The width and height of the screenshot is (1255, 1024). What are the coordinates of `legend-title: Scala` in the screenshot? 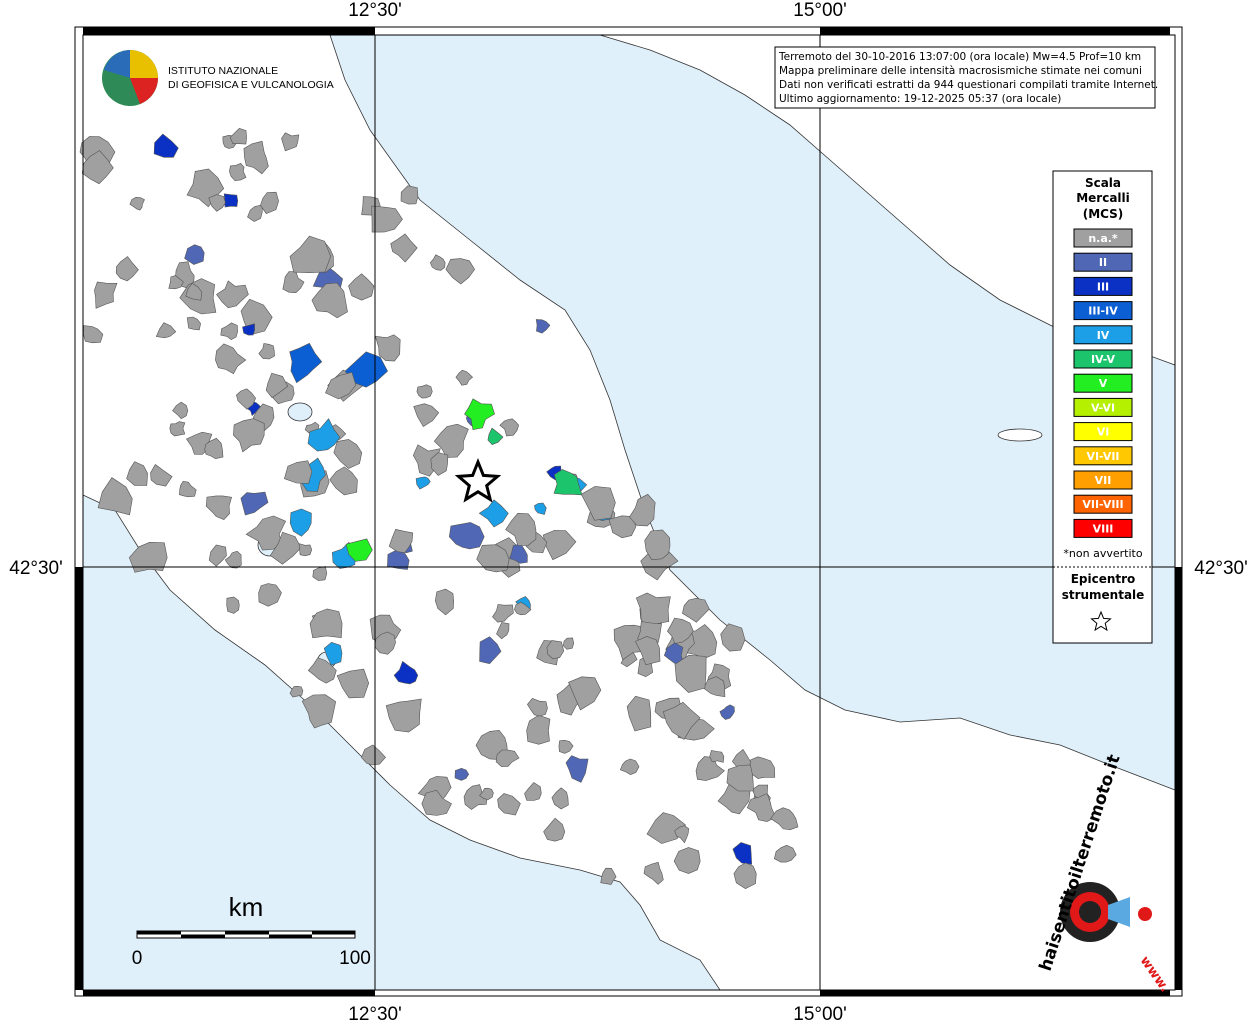 It's located at (1103, 183).